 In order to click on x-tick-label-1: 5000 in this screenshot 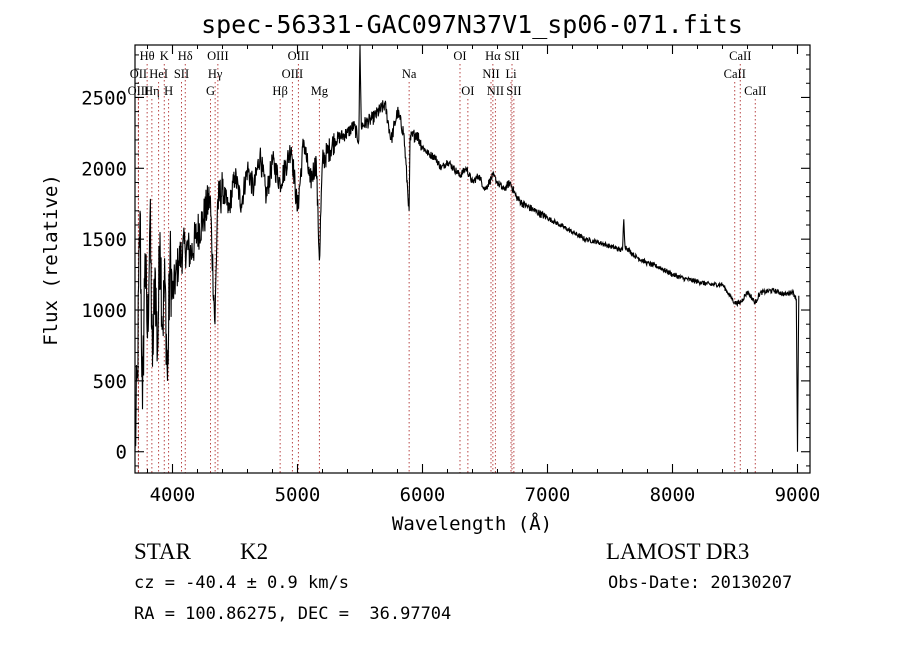, I will do `click(298, 495)`.